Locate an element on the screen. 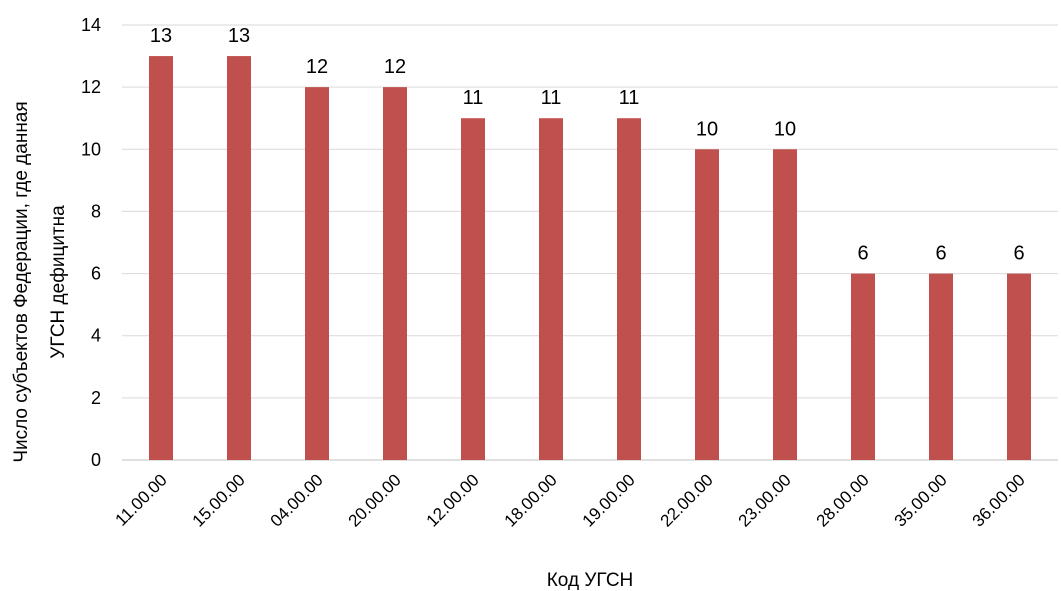  y-axis-title-line-2: УГСН дефицитна is located at coordinates (58, 282).